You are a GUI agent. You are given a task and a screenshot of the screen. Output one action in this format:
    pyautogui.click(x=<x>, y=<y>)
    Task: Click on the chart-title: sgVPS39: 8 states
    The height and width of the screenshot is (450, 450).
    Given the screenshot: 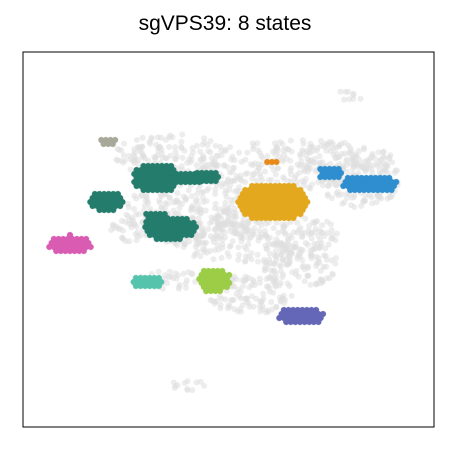 What is the action you would take?
    pyautogui.click(x=225, y=23)
    